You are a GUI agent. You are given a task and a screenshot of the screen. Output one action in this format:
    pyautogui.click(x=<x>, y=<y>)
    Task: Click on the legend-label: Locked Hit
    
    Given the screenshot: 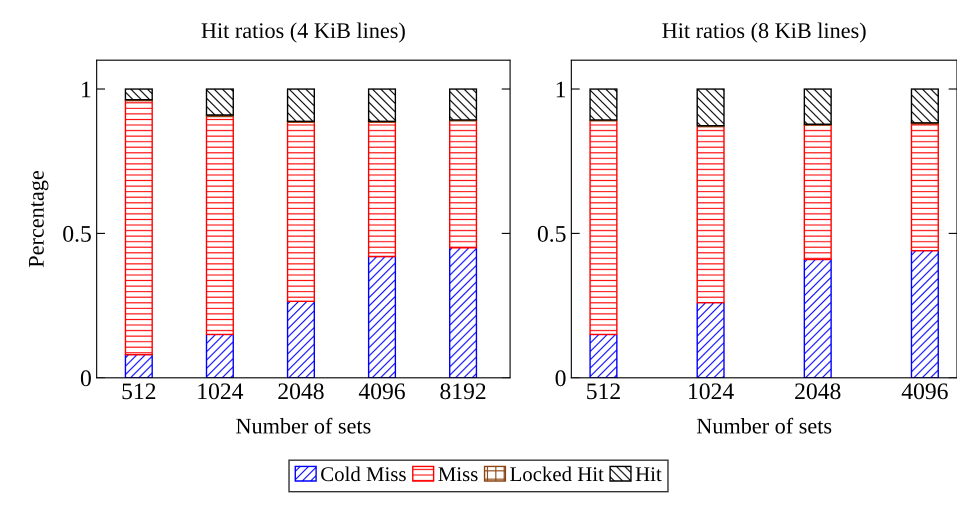 What is the action you would take?
    pyautogui.click(x=557, y=474)
    